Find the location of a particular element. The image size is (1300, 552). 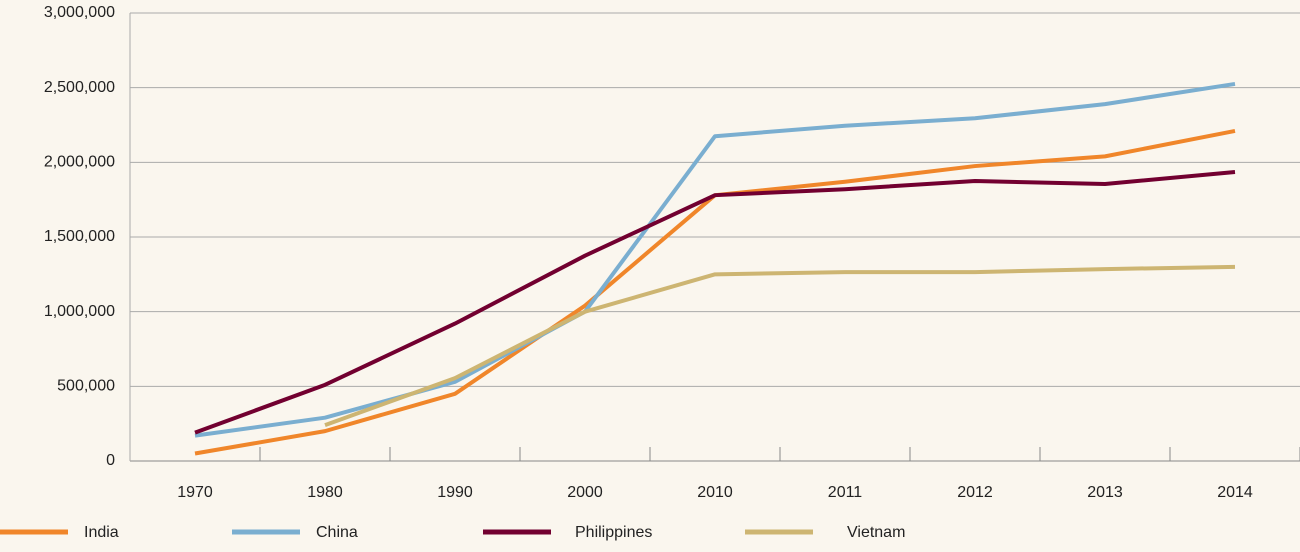

x-tick-label: 2013 is located at coordinates (1105, 492).